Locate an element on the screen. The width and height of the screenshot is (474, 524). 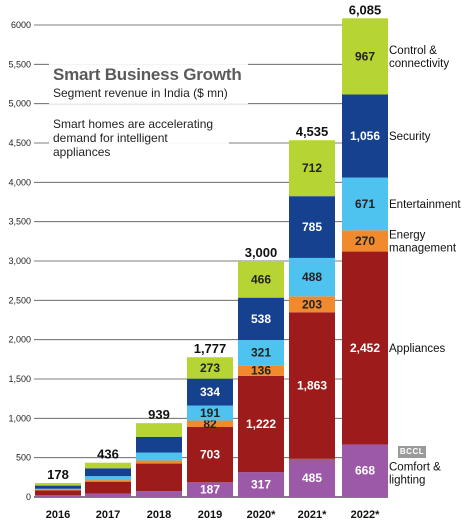
segment-value-label: 712 is located at coordinates (312, 168).